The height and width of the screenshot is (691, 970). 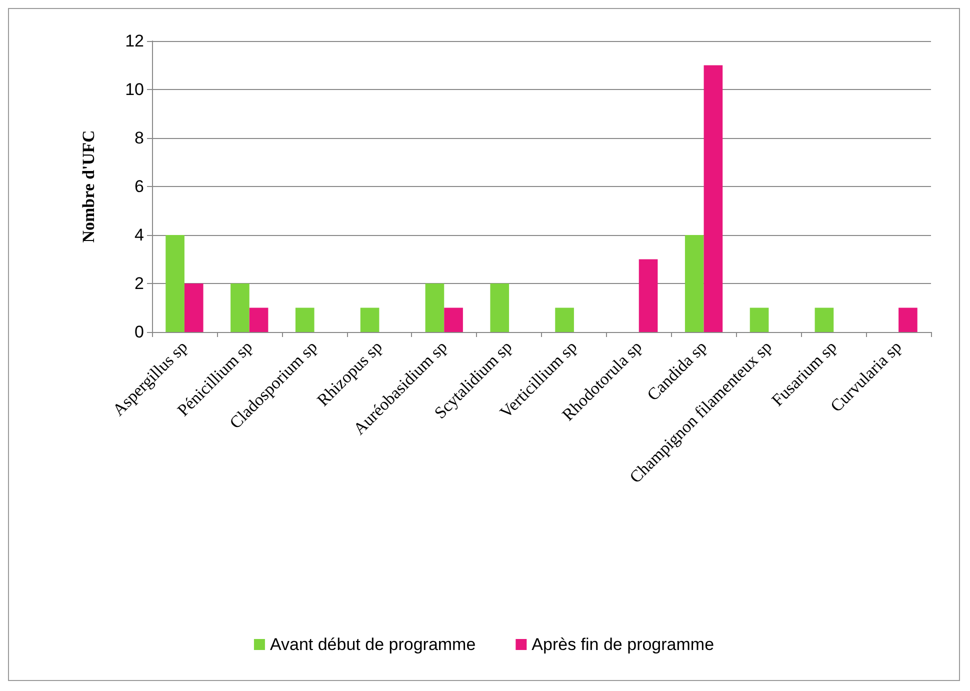 What do you see at coordinates (139, 138) in the screenshot?
I see `y-tick-label: 8` at bounding box center [139, 138].